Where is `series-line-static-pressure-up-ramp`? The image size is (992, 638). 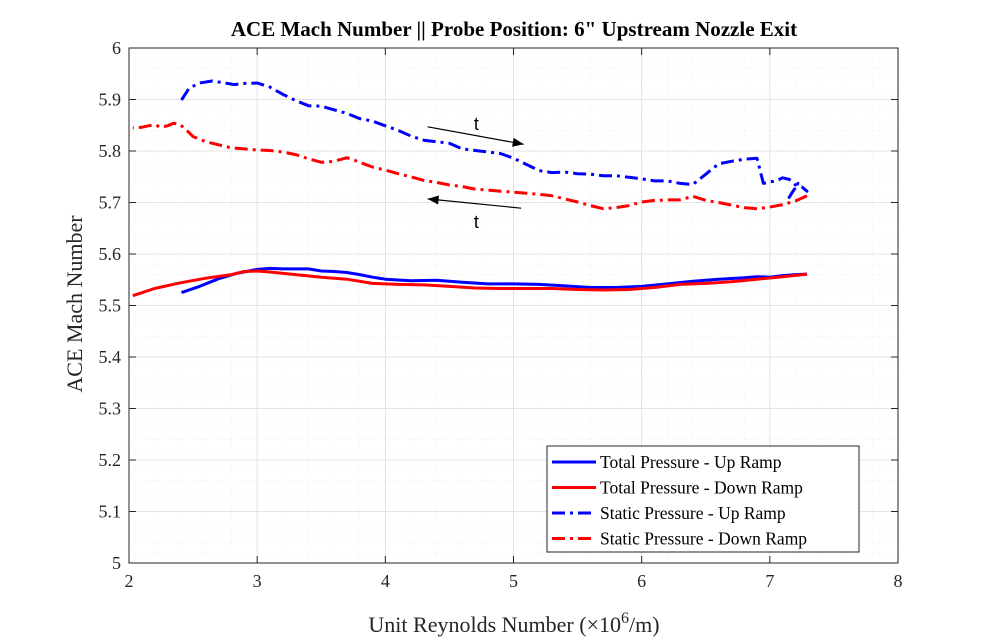
series-line-static-pressure-up-ramp is located at coordinates (494, 139).